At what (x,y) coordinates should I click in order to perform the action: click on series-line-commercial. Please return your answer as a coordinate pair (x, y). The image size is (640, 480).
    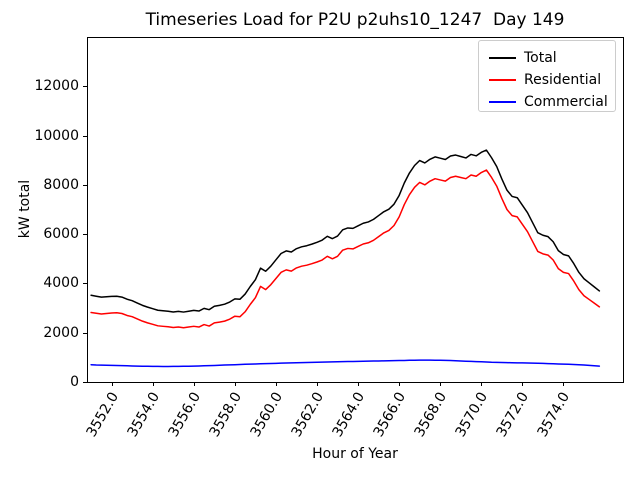
    Looking at the image, I should click on (345, 363).